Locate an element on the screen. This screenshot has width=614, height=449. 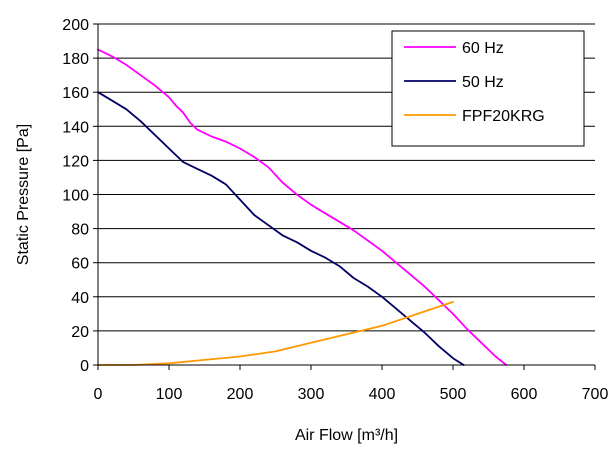
legend-label-1: 60 Hz is located at coordinates (483, 48).